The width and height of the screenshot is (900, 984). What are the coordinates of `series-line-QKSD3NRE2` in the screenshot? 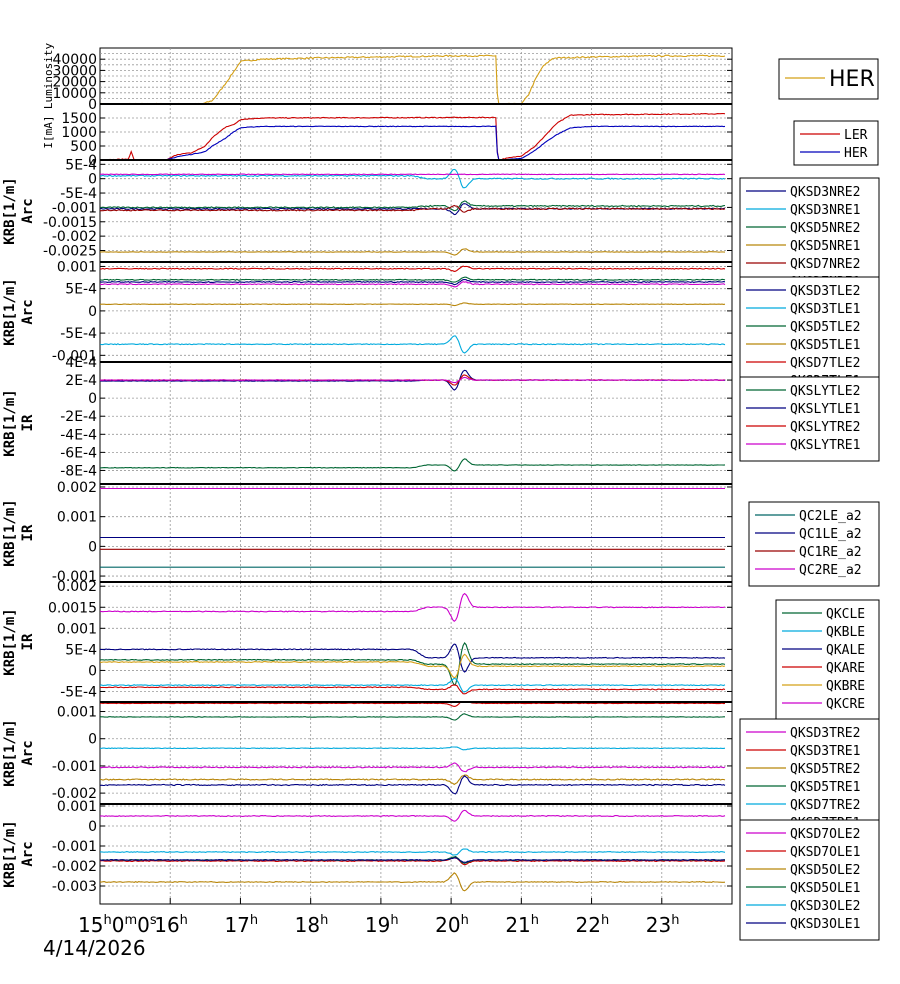 It's located at (413, 209).